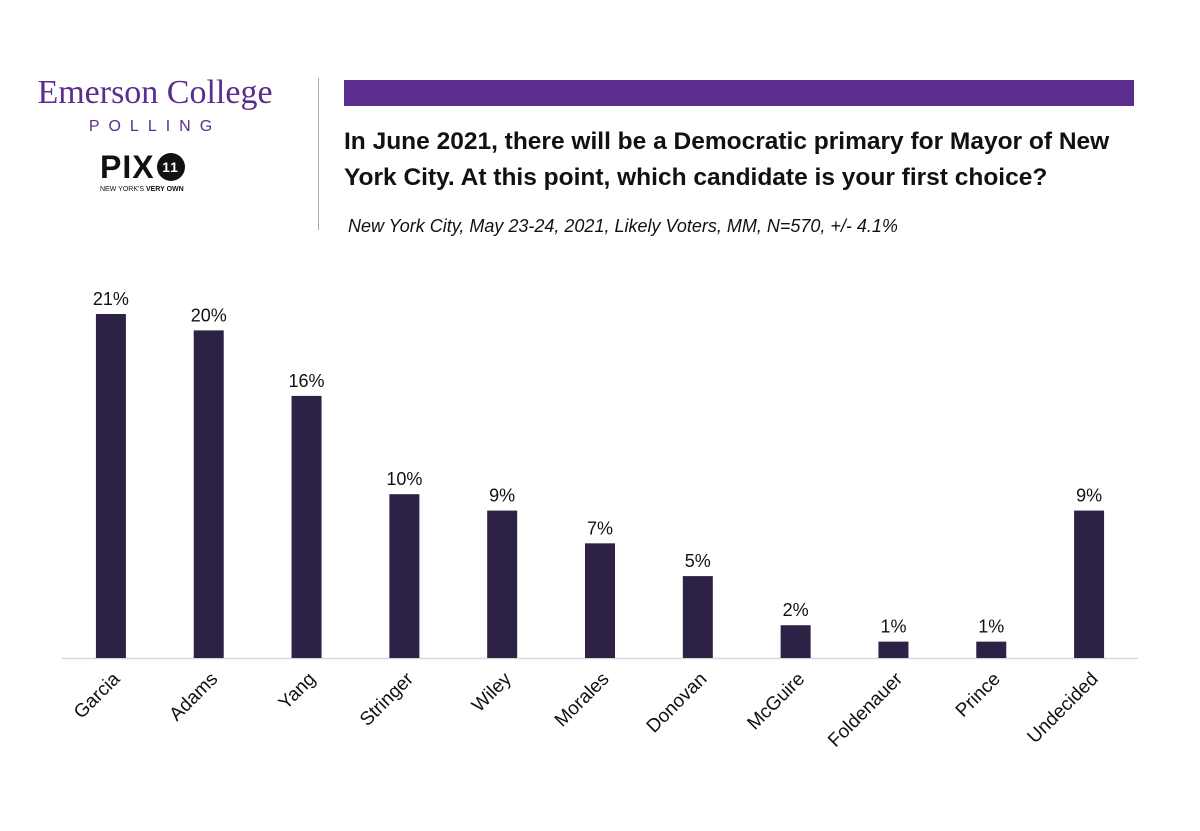  Describe the element at coordinates (194, 697) in the screenshot. I see `x-tick-label-adams: Adams` at that location.